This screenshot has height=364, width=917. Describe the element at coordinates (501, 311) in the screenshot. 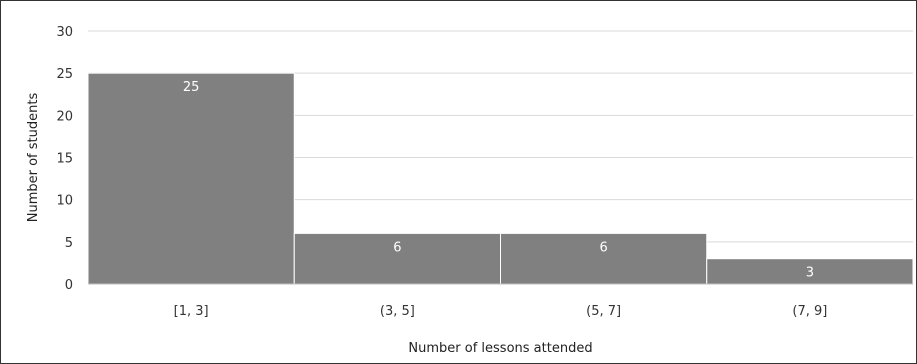

I see `x-tick-labels: [1, 3] (3, 5] (5, 7] (7, 9]` at that location.